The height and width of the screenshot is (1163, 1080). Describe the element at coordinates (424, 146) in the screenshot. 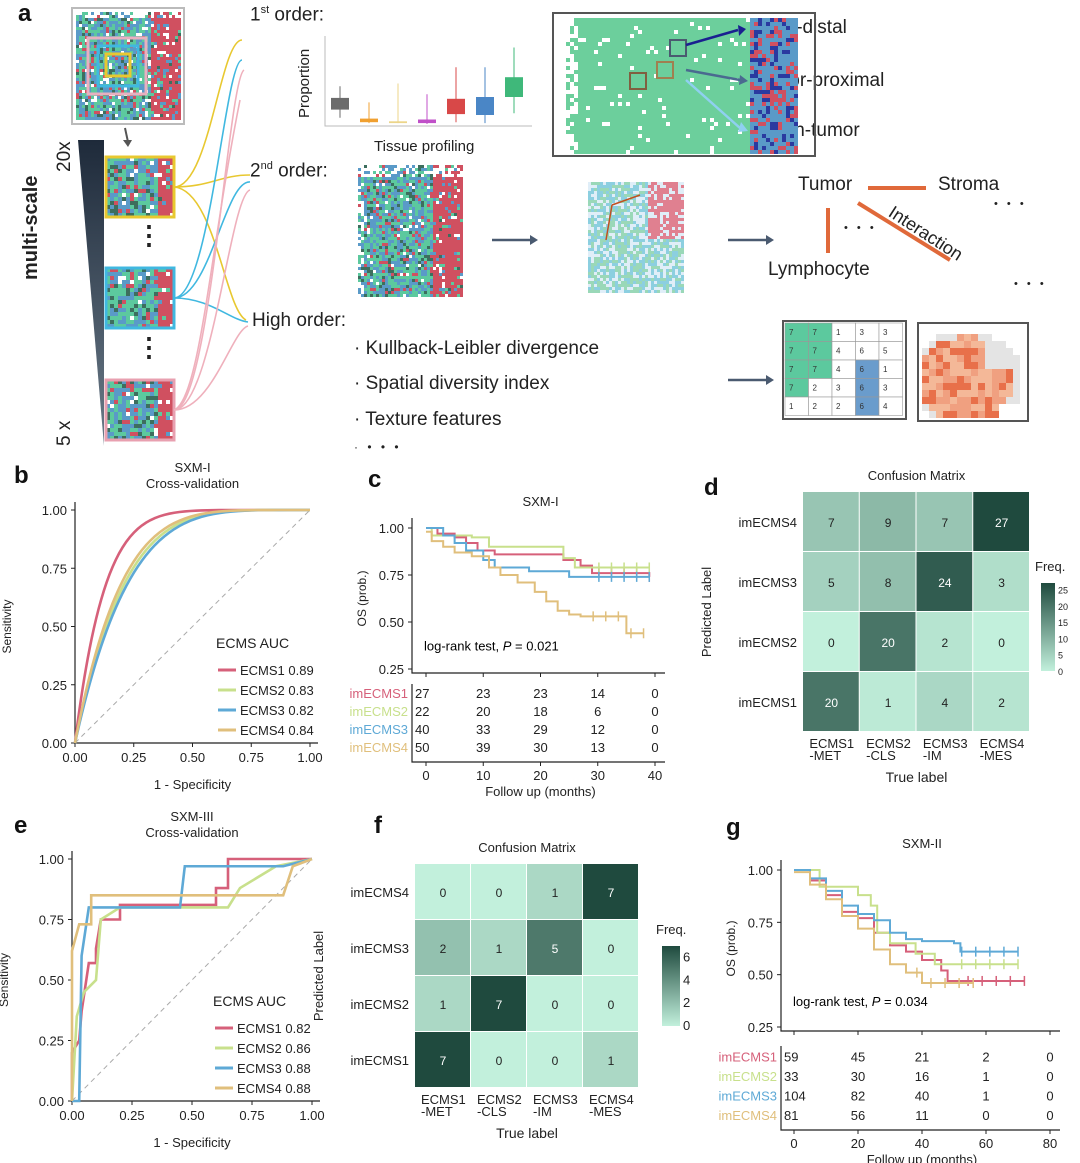

I see `boxplot-xlabel: Tissue profiling` at that location.